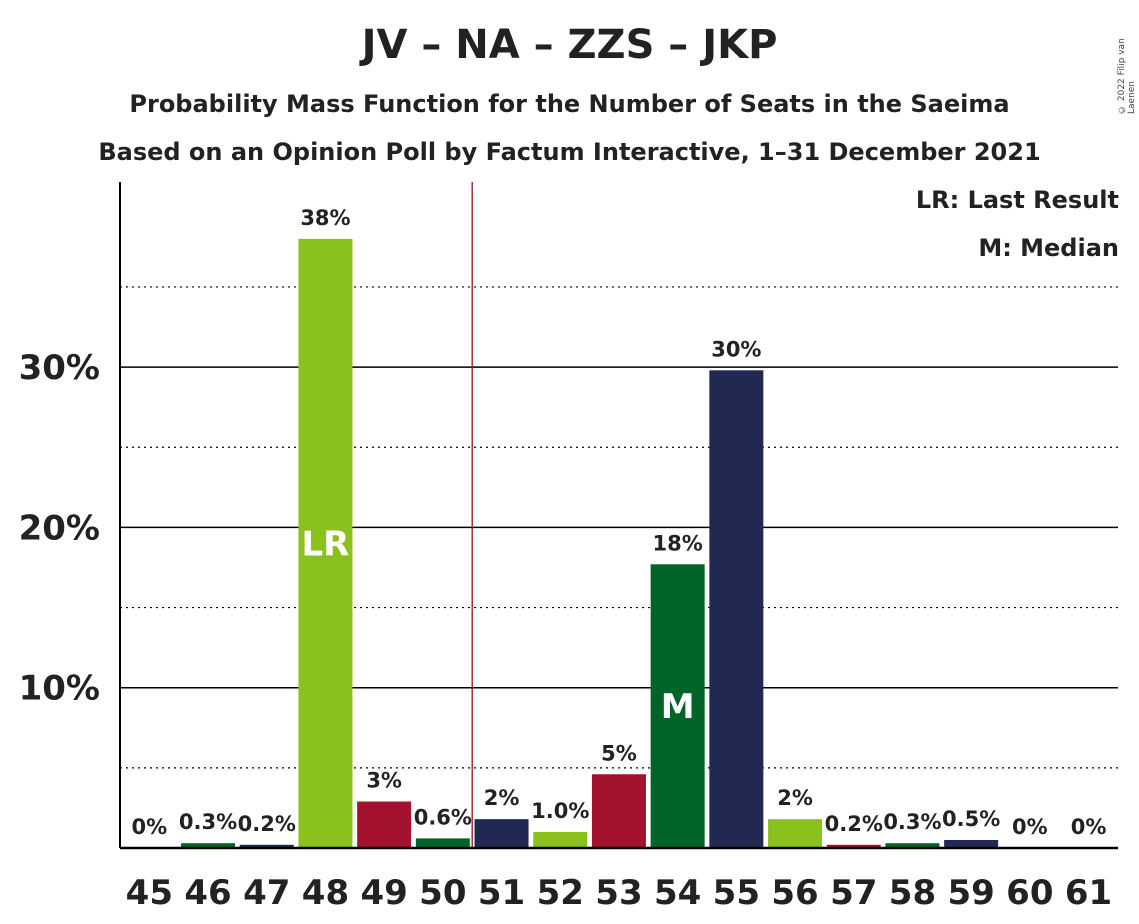 The width and height of the screenshot is (1139, 924). I want to click on x-tick-label: 46, so click(207, 893).